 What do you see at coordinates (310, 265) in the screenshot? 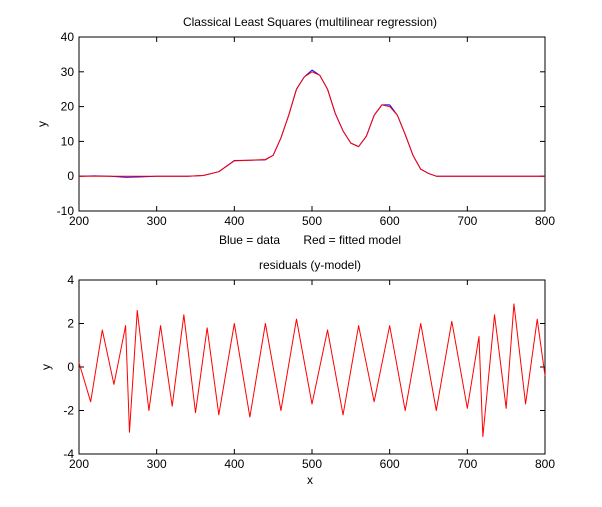
I see `residuals-chart-title: residuals (y-model)` at bounding box center [310, 265].